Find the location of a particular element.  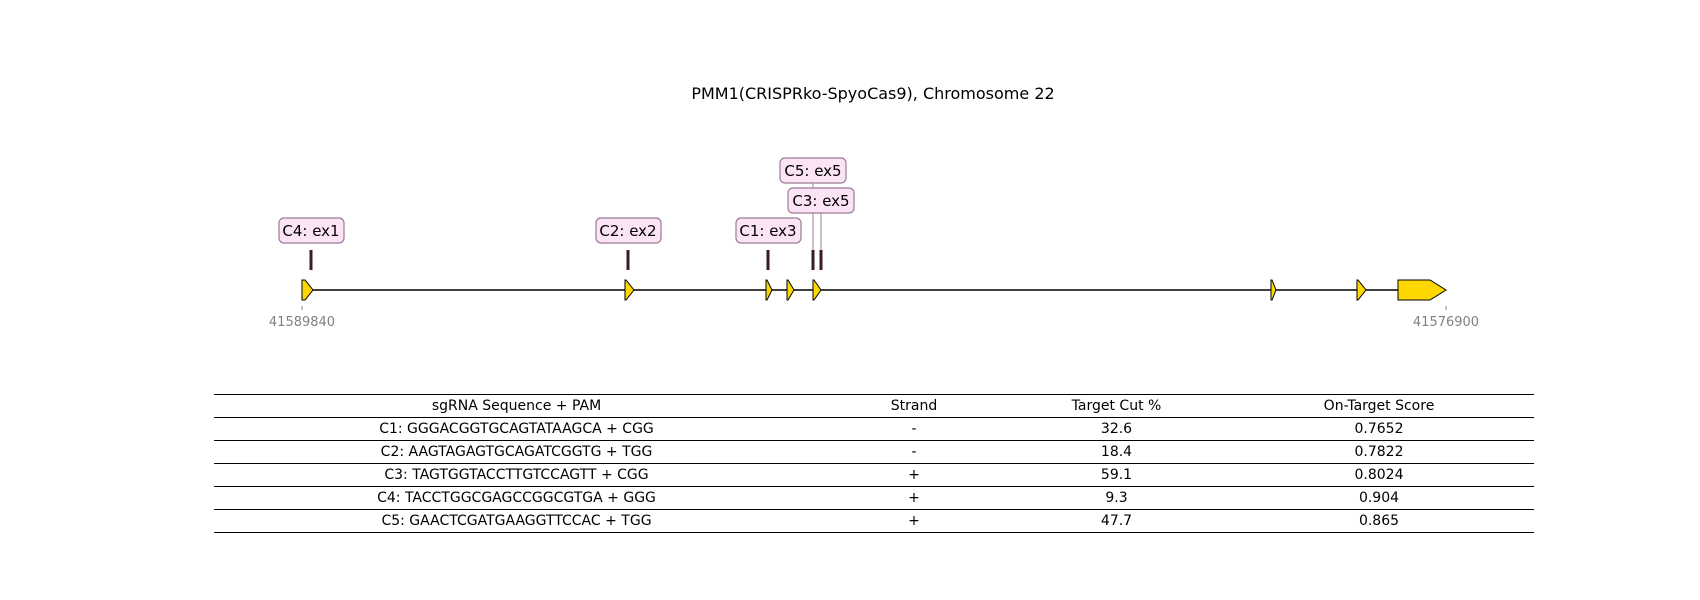

exon-group is located at coordinates (874, 290).